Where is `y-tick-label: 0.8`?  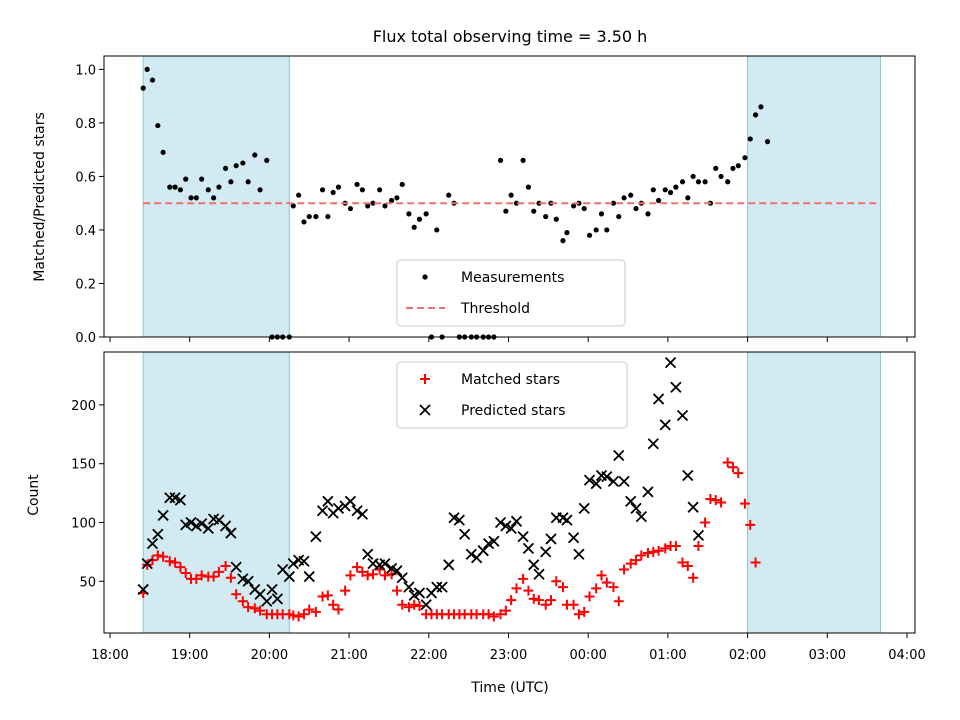 y-tick-label: 0.8 is located at coordinates (85, 124).